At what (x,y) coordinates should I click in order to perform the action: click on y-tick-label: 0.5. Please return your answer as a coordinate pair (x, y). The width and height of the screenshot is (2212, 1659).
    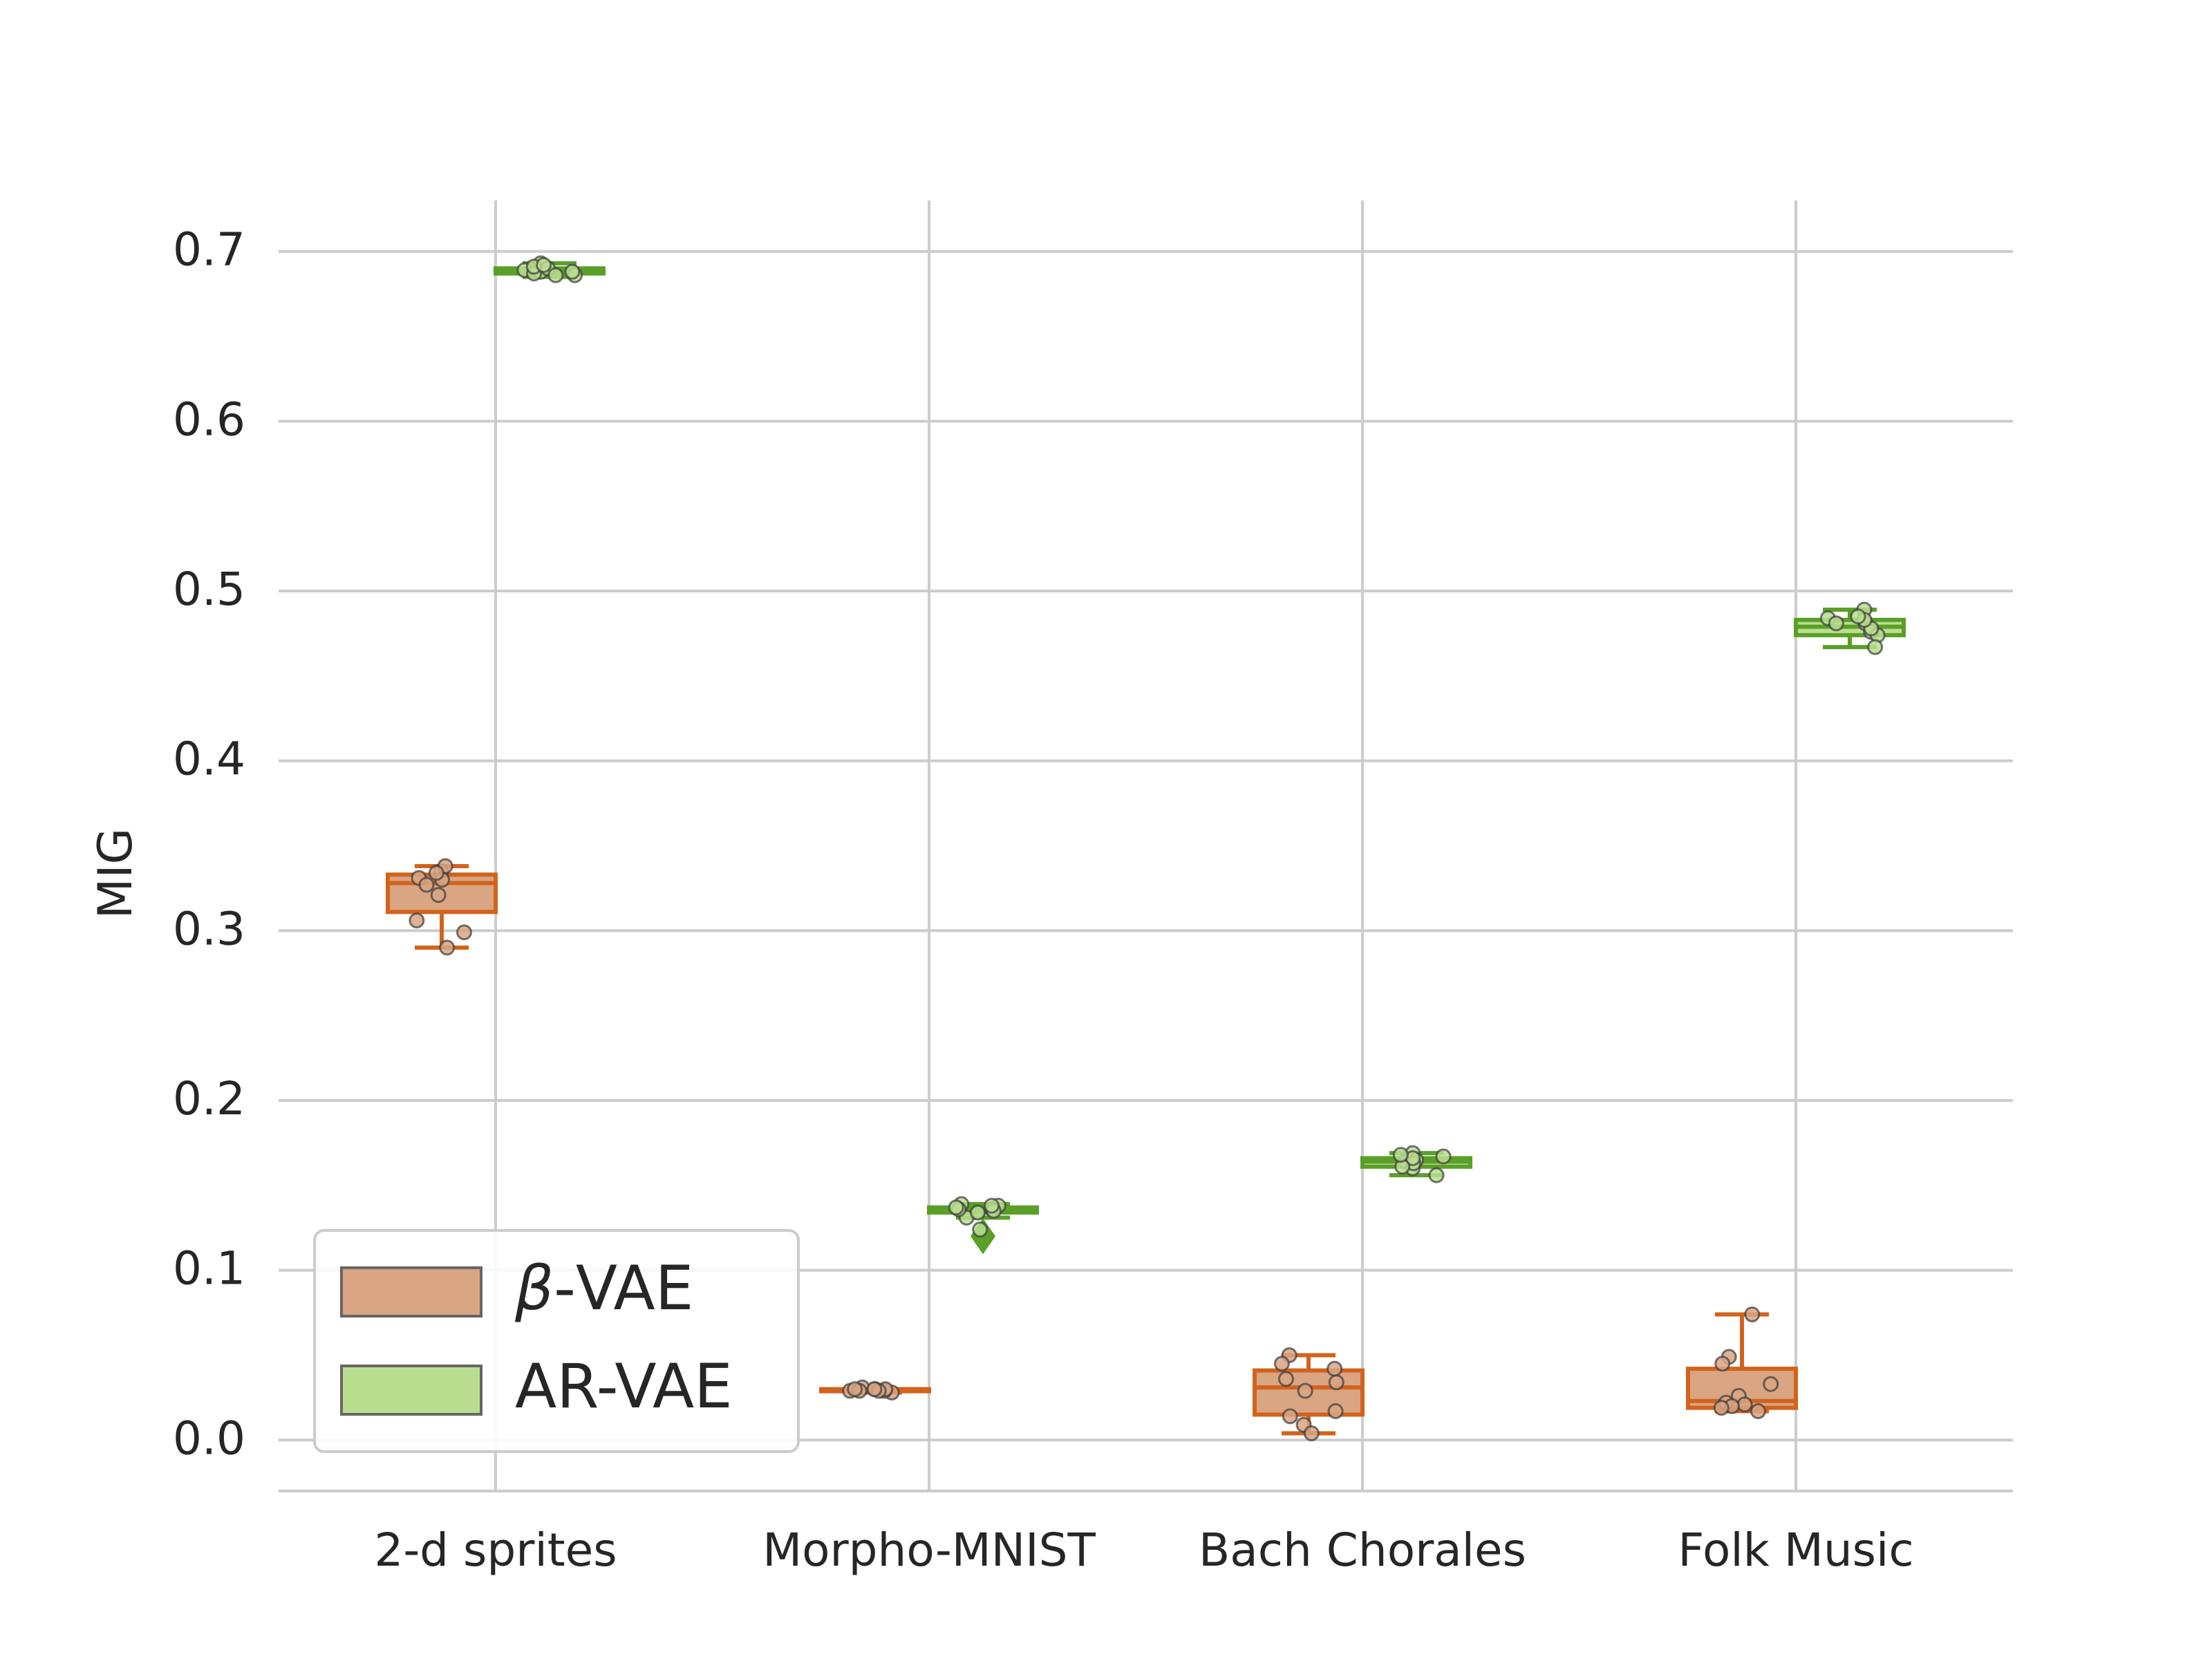
    Looking at the image, I should click on (209, 589).